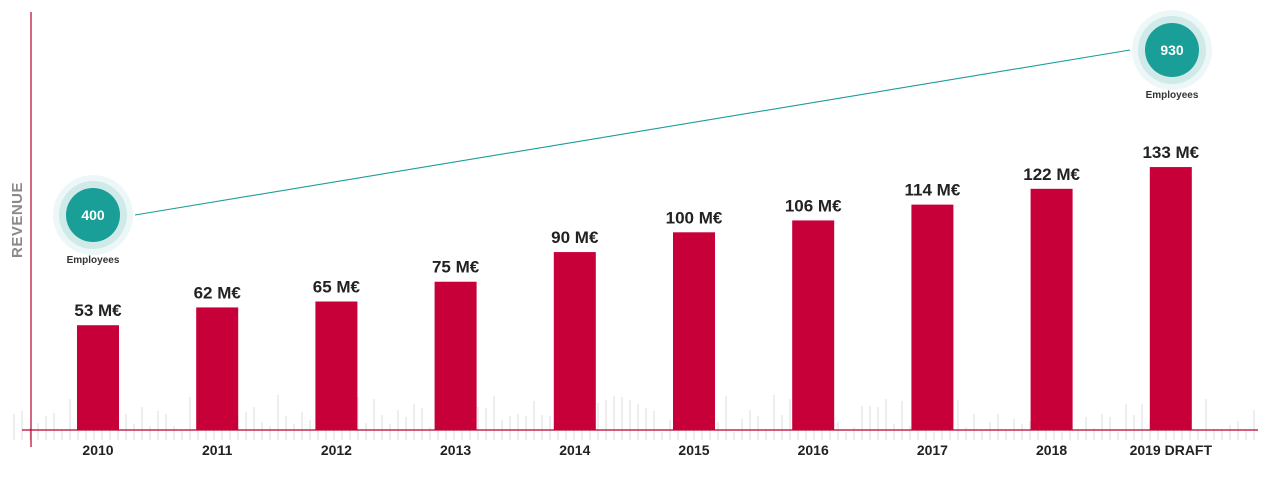 The width and height of the screenshot is (1280, 483). I want to click on x-tick-label: 2017, so click(932, 450).